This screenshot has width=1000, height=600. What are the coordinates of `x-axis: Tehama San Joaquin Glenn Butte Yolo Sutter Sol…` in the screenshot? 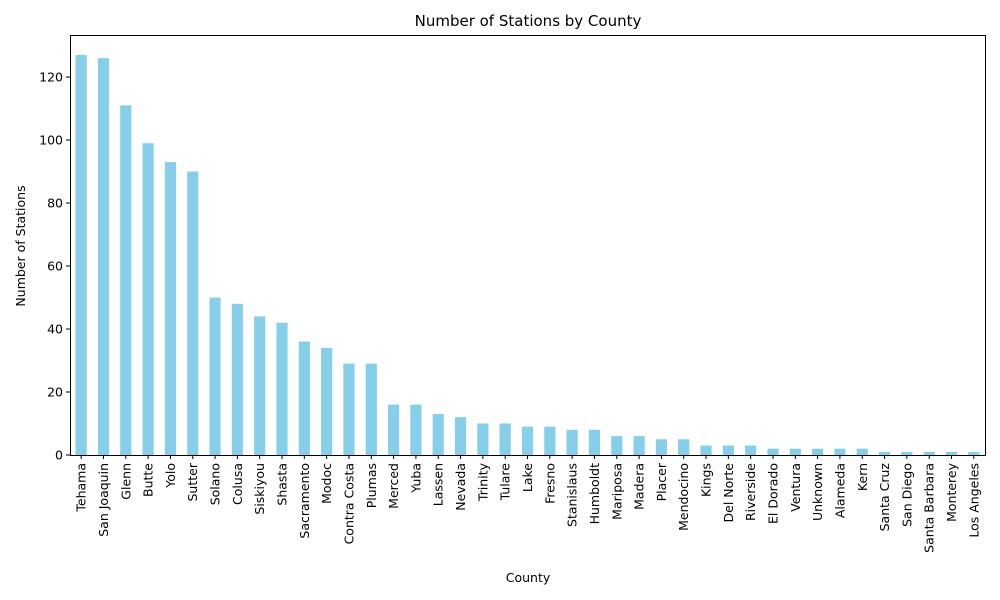 It's located at (527, 504).